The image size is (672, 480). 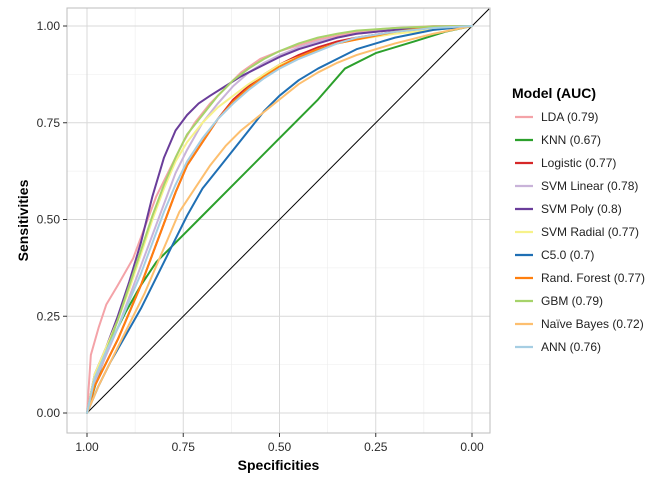 What do you see at coordinates (569, 117) in the screenshot?
I see `legend-label: LDA (0.79)` at bounding box center [569, 117].